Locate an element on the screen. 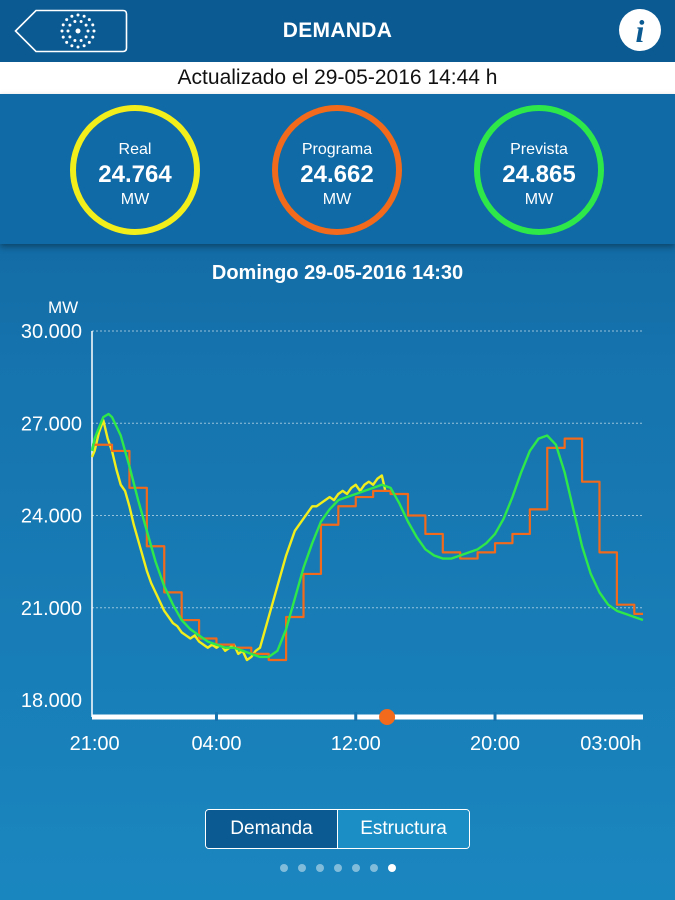  back-arrow-shape is located at coordinates (71, 31).